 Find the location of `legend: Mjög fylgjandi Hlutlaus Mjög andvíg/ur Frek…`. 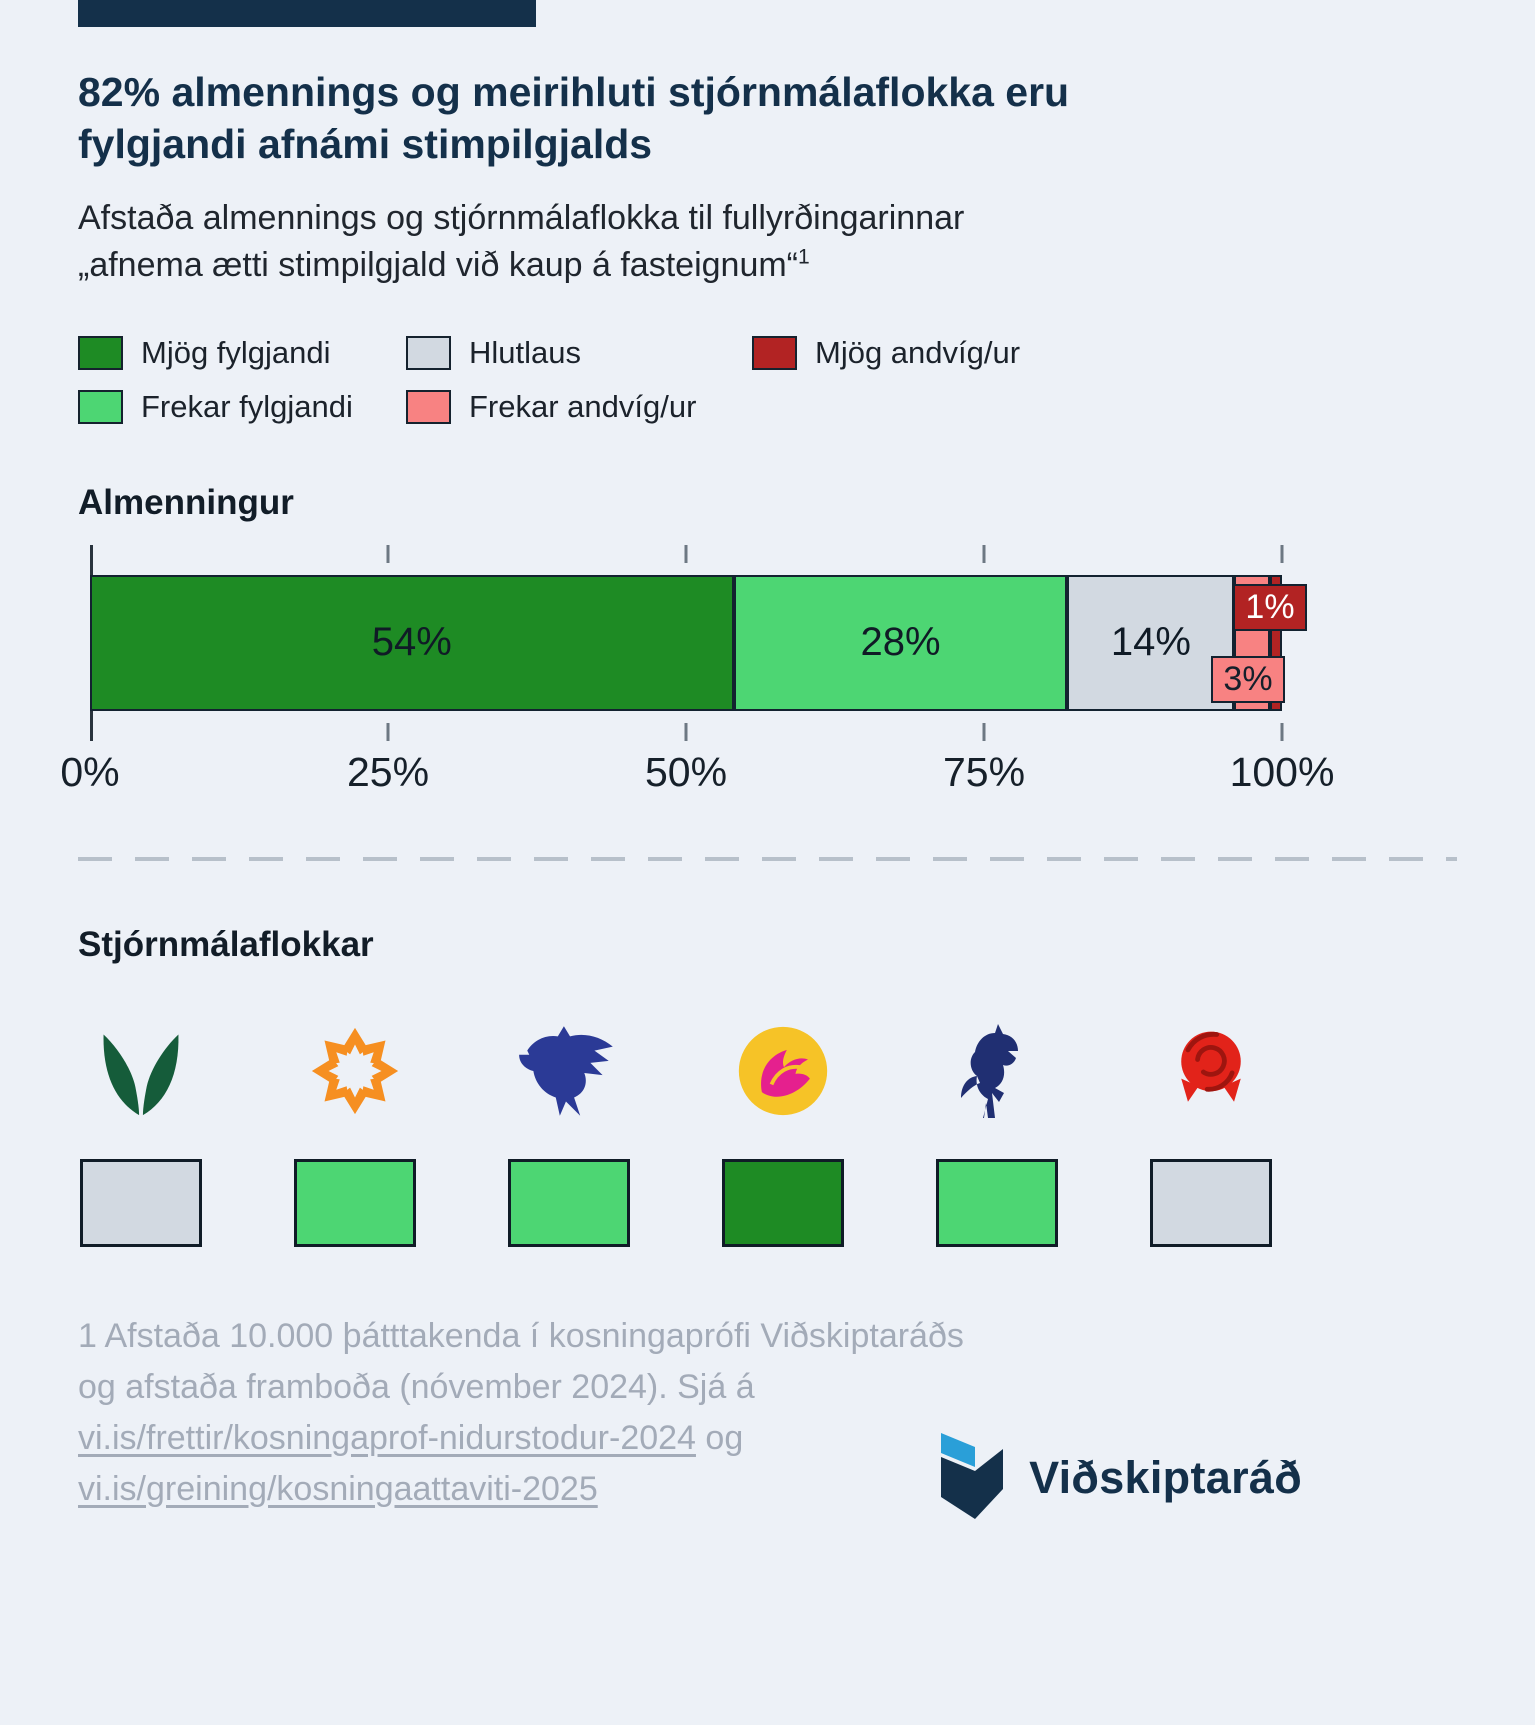

legend: Mjög fylgjandi Hlutlaus Mjög andvíg/ur Frek… is located at coordinates (767, 380).